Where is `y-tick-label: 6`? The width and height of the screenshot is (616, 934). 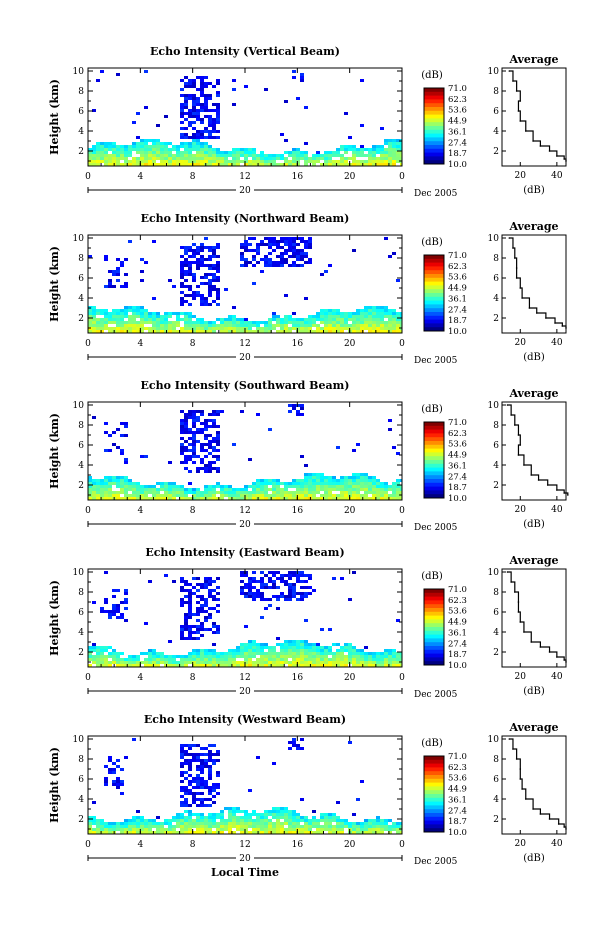 y-tick-label: 6 is located at coordinates (81, 279).